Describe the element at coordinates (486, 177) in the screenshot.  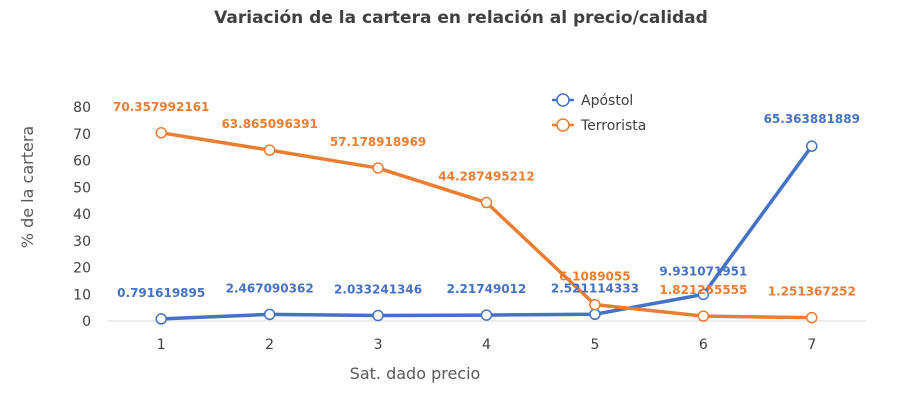
I see `data-label: 44.287495212` at that location.